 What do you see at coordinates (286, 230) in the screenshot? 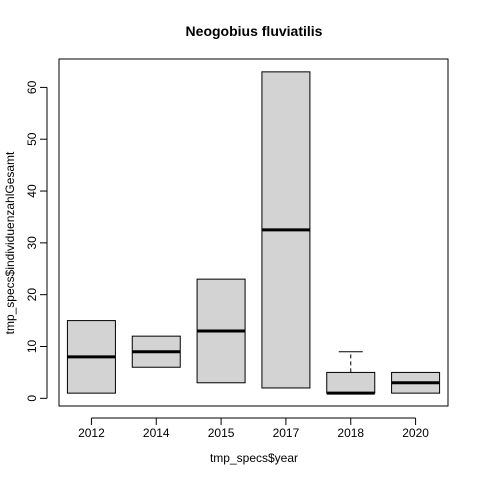
I see `box-2017` at bounding box center [286, 230].